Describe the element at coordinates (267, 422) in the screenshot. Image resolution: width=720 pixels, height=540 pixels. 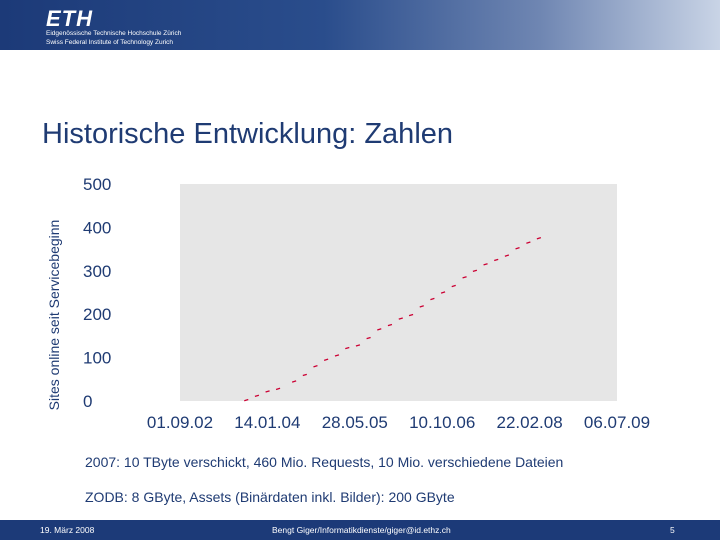
I see `x-tick-label: 14.01.04` at that location.